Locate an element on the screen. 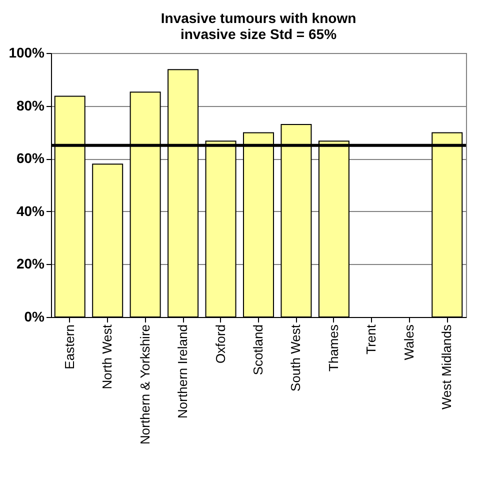 This screenshot has height=481, width=484. x-tick-label: Oxford is located at coordinates (220, 344).